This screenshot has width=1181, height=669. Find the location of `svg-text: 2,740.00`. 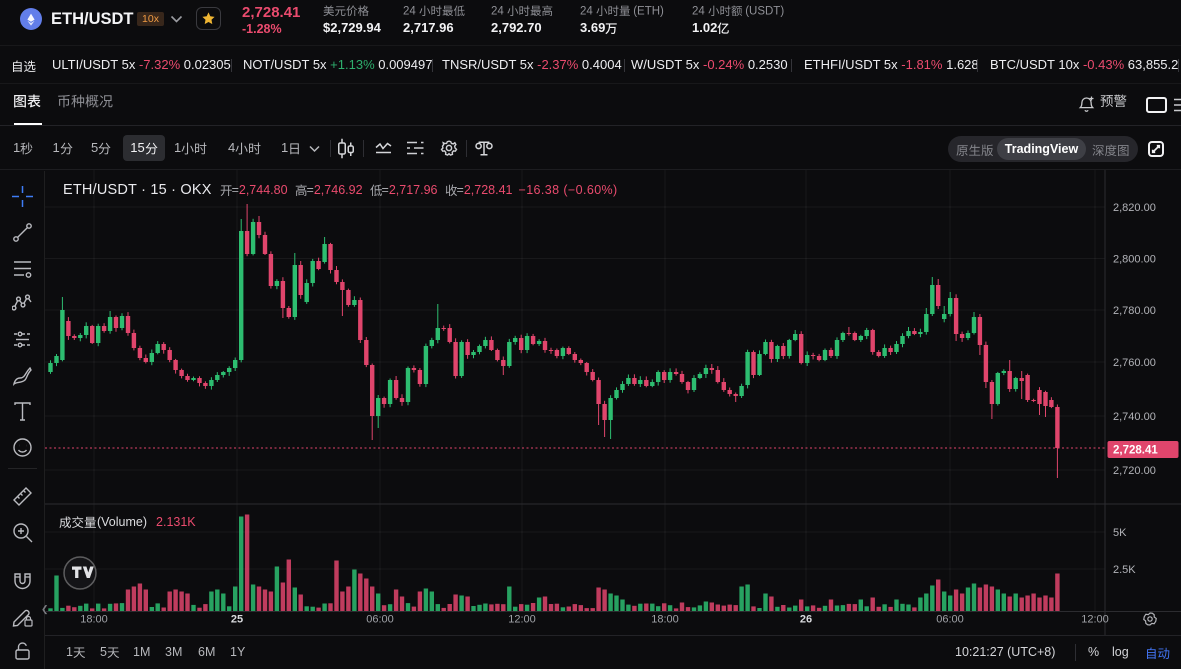

svg-text: 2,740.00 is located at coordinates (1134, 417).